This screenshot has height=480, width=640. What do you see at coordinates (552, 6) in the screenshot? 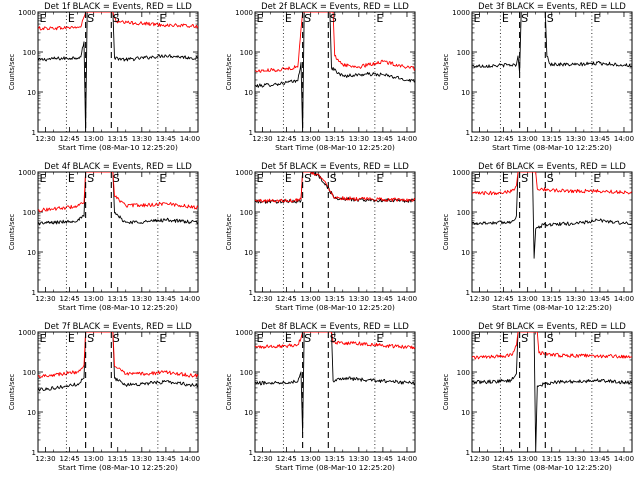
I see `panel-title: Det 3f BLACK = Events, RED = LLD` at bounding box center [552, 6].